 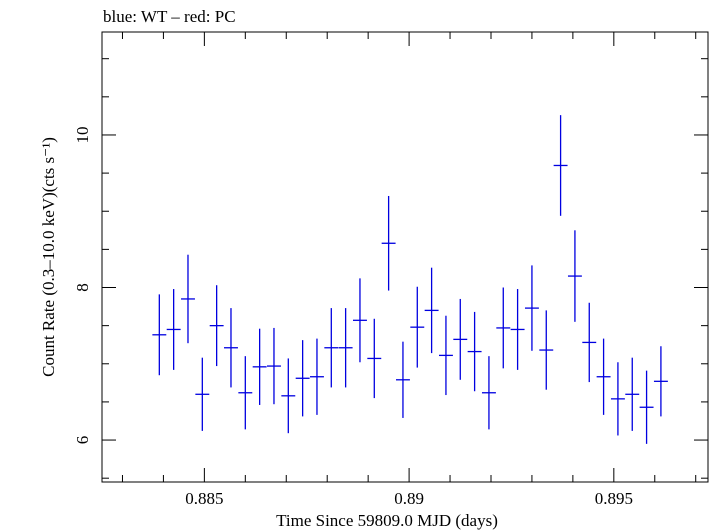 I want to click on x-tick-label: 0.89, so click(x=409, y=498).